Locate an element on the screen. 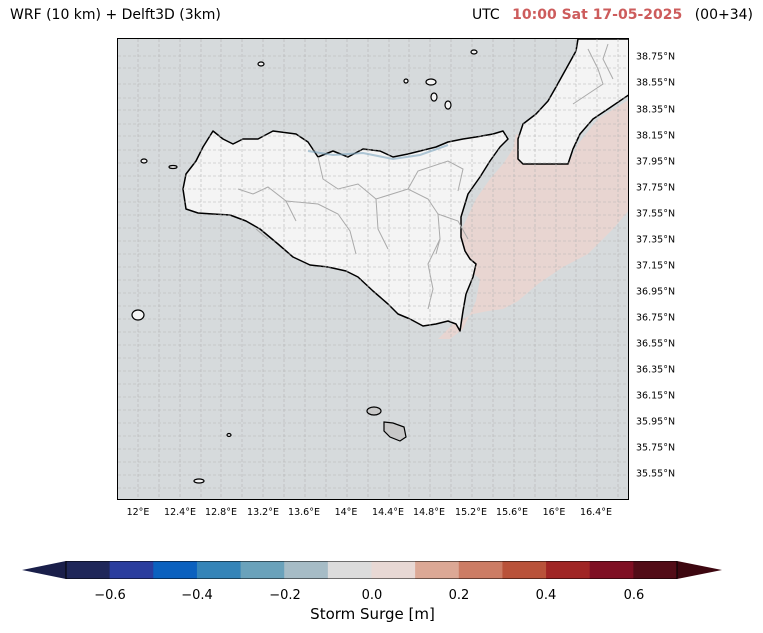 The width and height of the screenshot is (763, 633). lat-label: 36.75°N is located at coordinates (656, 318).